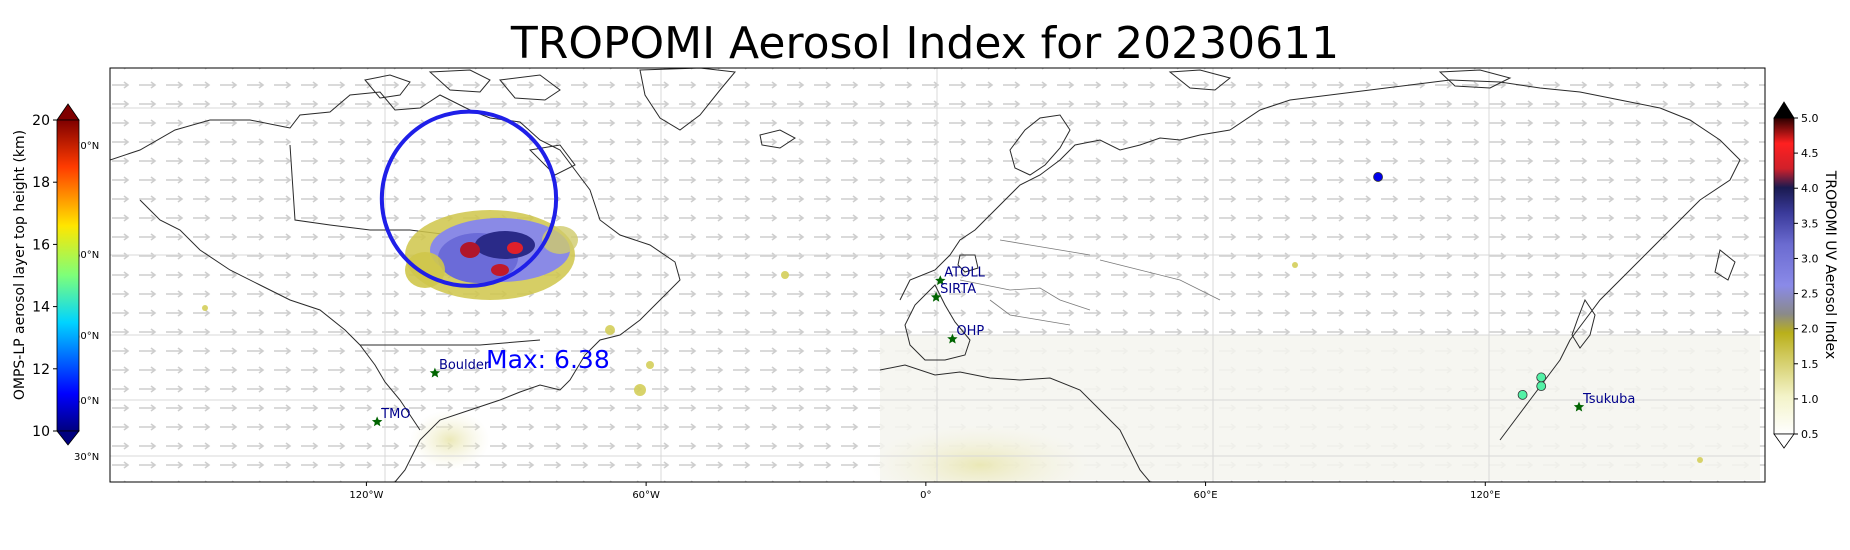 Image resolution: width=1850 pixels, height=550 pixels. Describe the element at coordinates (1810, 294) in the screenshot. I see `colorbar-right-tick-label: 2.5` at that location.